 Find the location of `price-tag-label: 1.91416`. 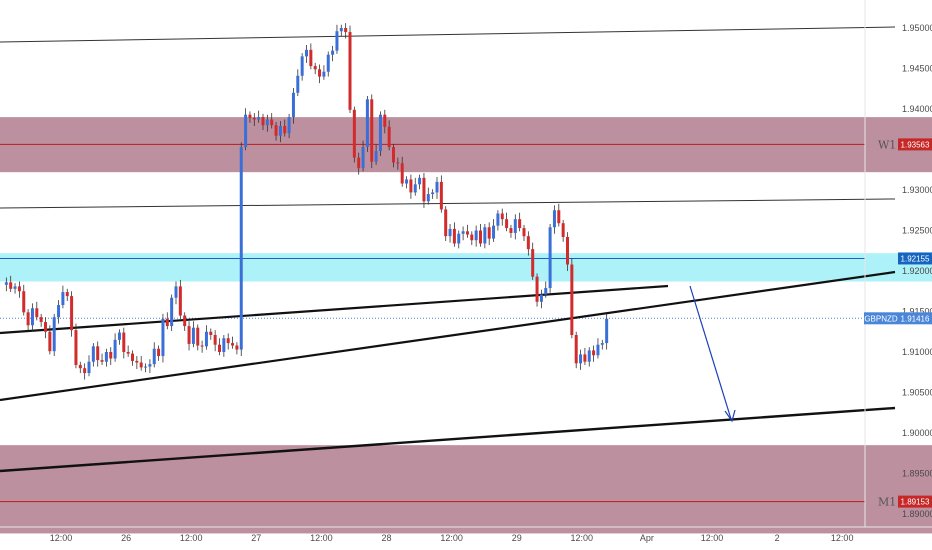

price-tag-label: 1.91416 is located at coordinates (915, 318).